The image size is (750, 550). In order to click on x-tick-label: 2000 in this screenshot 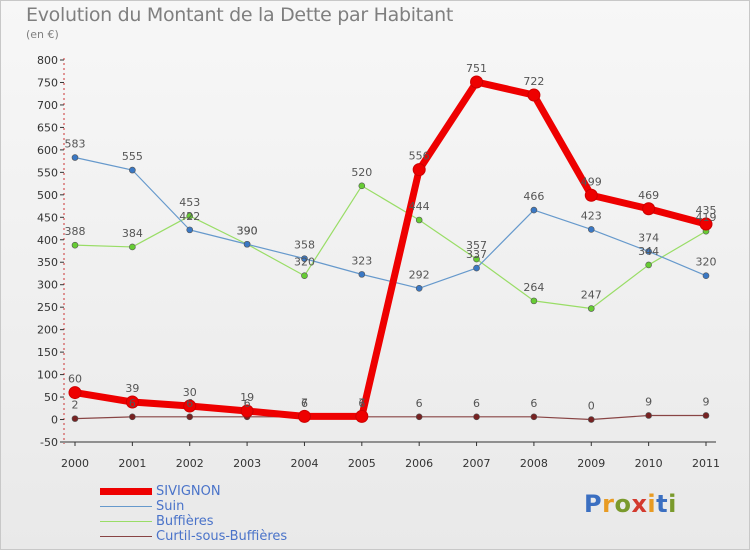, I will do `click(75, 463)`.